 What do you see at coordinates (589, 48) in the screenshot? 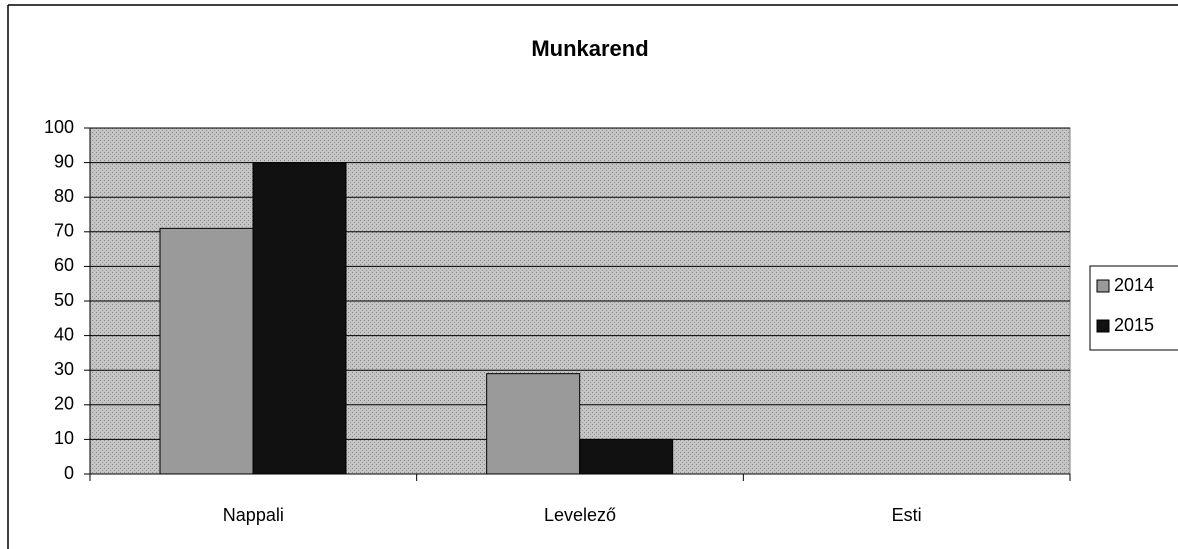
I see `chart-title: Munkarend` at bounding box center [589, 48].